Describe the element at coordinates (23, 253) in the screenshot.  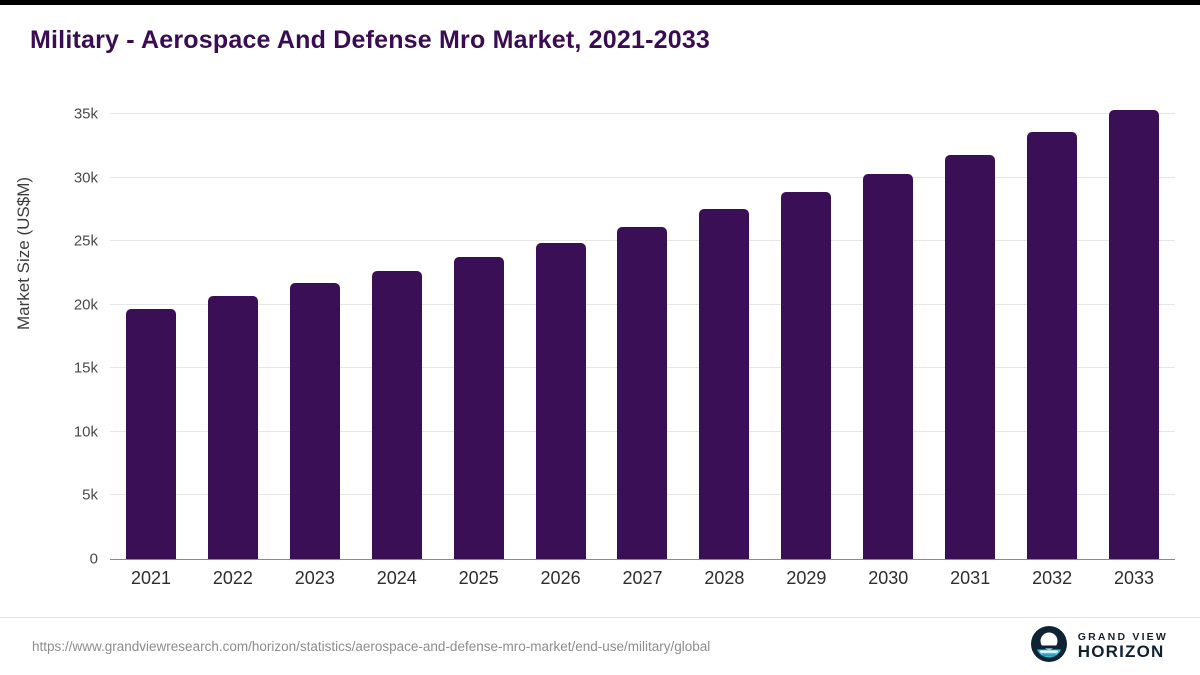
I see `y-axis-title: Market Size (US$M)` at that location.